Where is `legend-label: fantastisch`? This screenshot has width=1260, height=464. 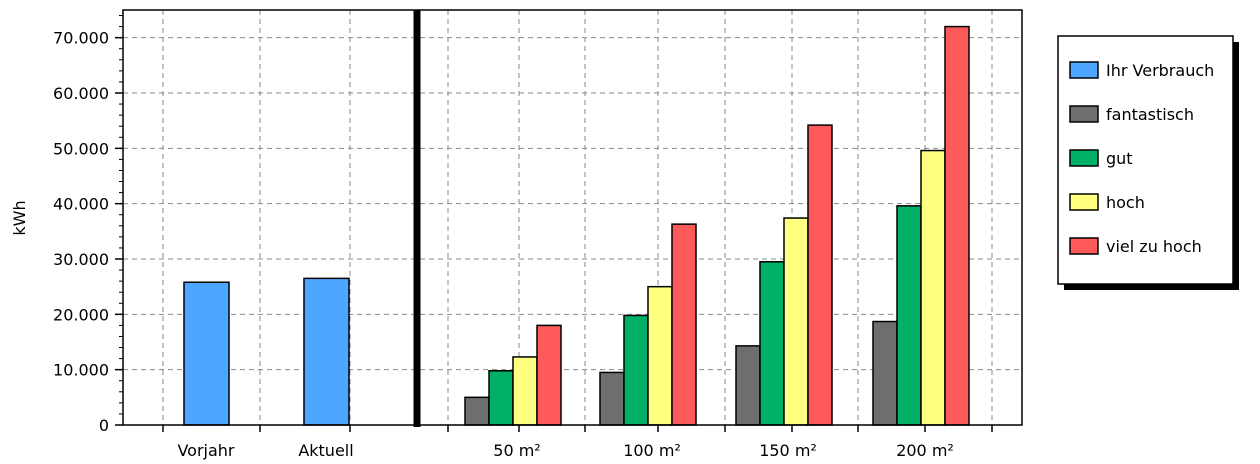
legend-label: fantastisch is located at coordinates (1150, 114).